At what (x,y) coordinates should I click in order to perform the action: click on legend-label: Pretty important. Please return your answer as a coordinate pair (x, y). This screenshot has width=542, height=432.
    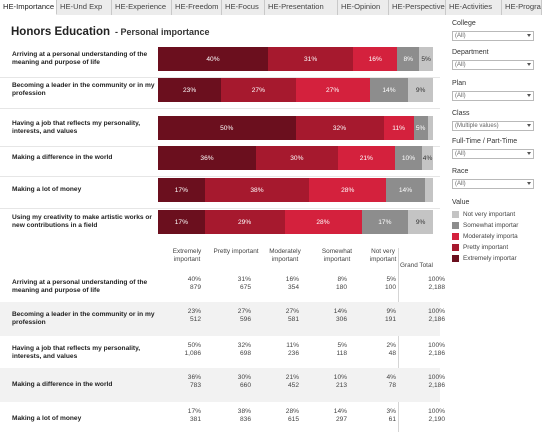
    Looking at the image, I should click on (486, 247).